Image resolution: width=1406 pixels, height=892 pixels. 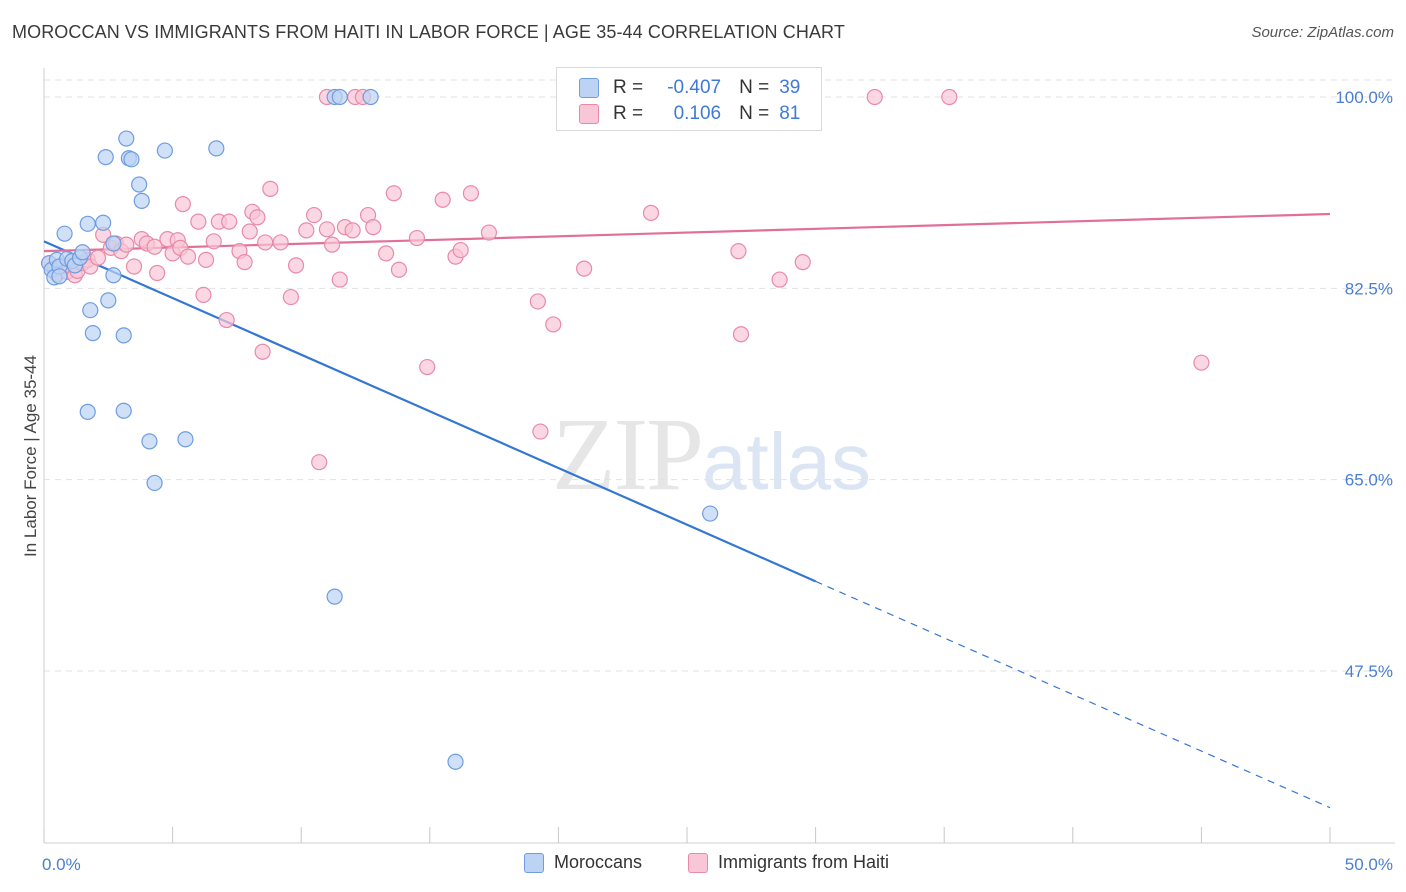 What do you see at coordinates (1369, 288) in the screenshot?
I see `y-tick-label: 82.5%` at bounding box center [1369, 288].